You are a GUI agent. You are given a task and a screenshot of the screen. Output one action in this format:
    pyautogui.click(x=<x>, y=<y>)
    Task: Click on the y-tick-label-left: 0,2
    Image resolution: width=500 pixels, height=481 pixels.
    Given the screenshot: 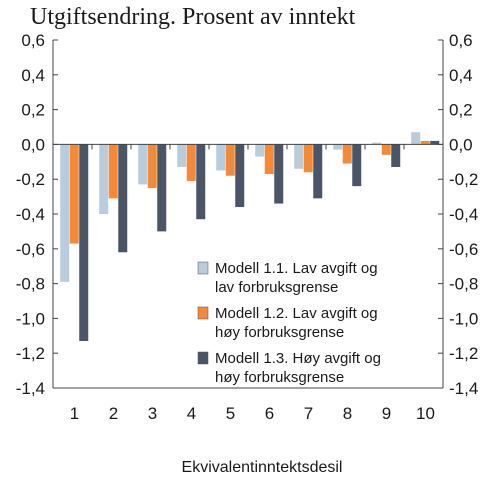 What is the action you would take?
    pyautogui.click(x=33, y=110)
    